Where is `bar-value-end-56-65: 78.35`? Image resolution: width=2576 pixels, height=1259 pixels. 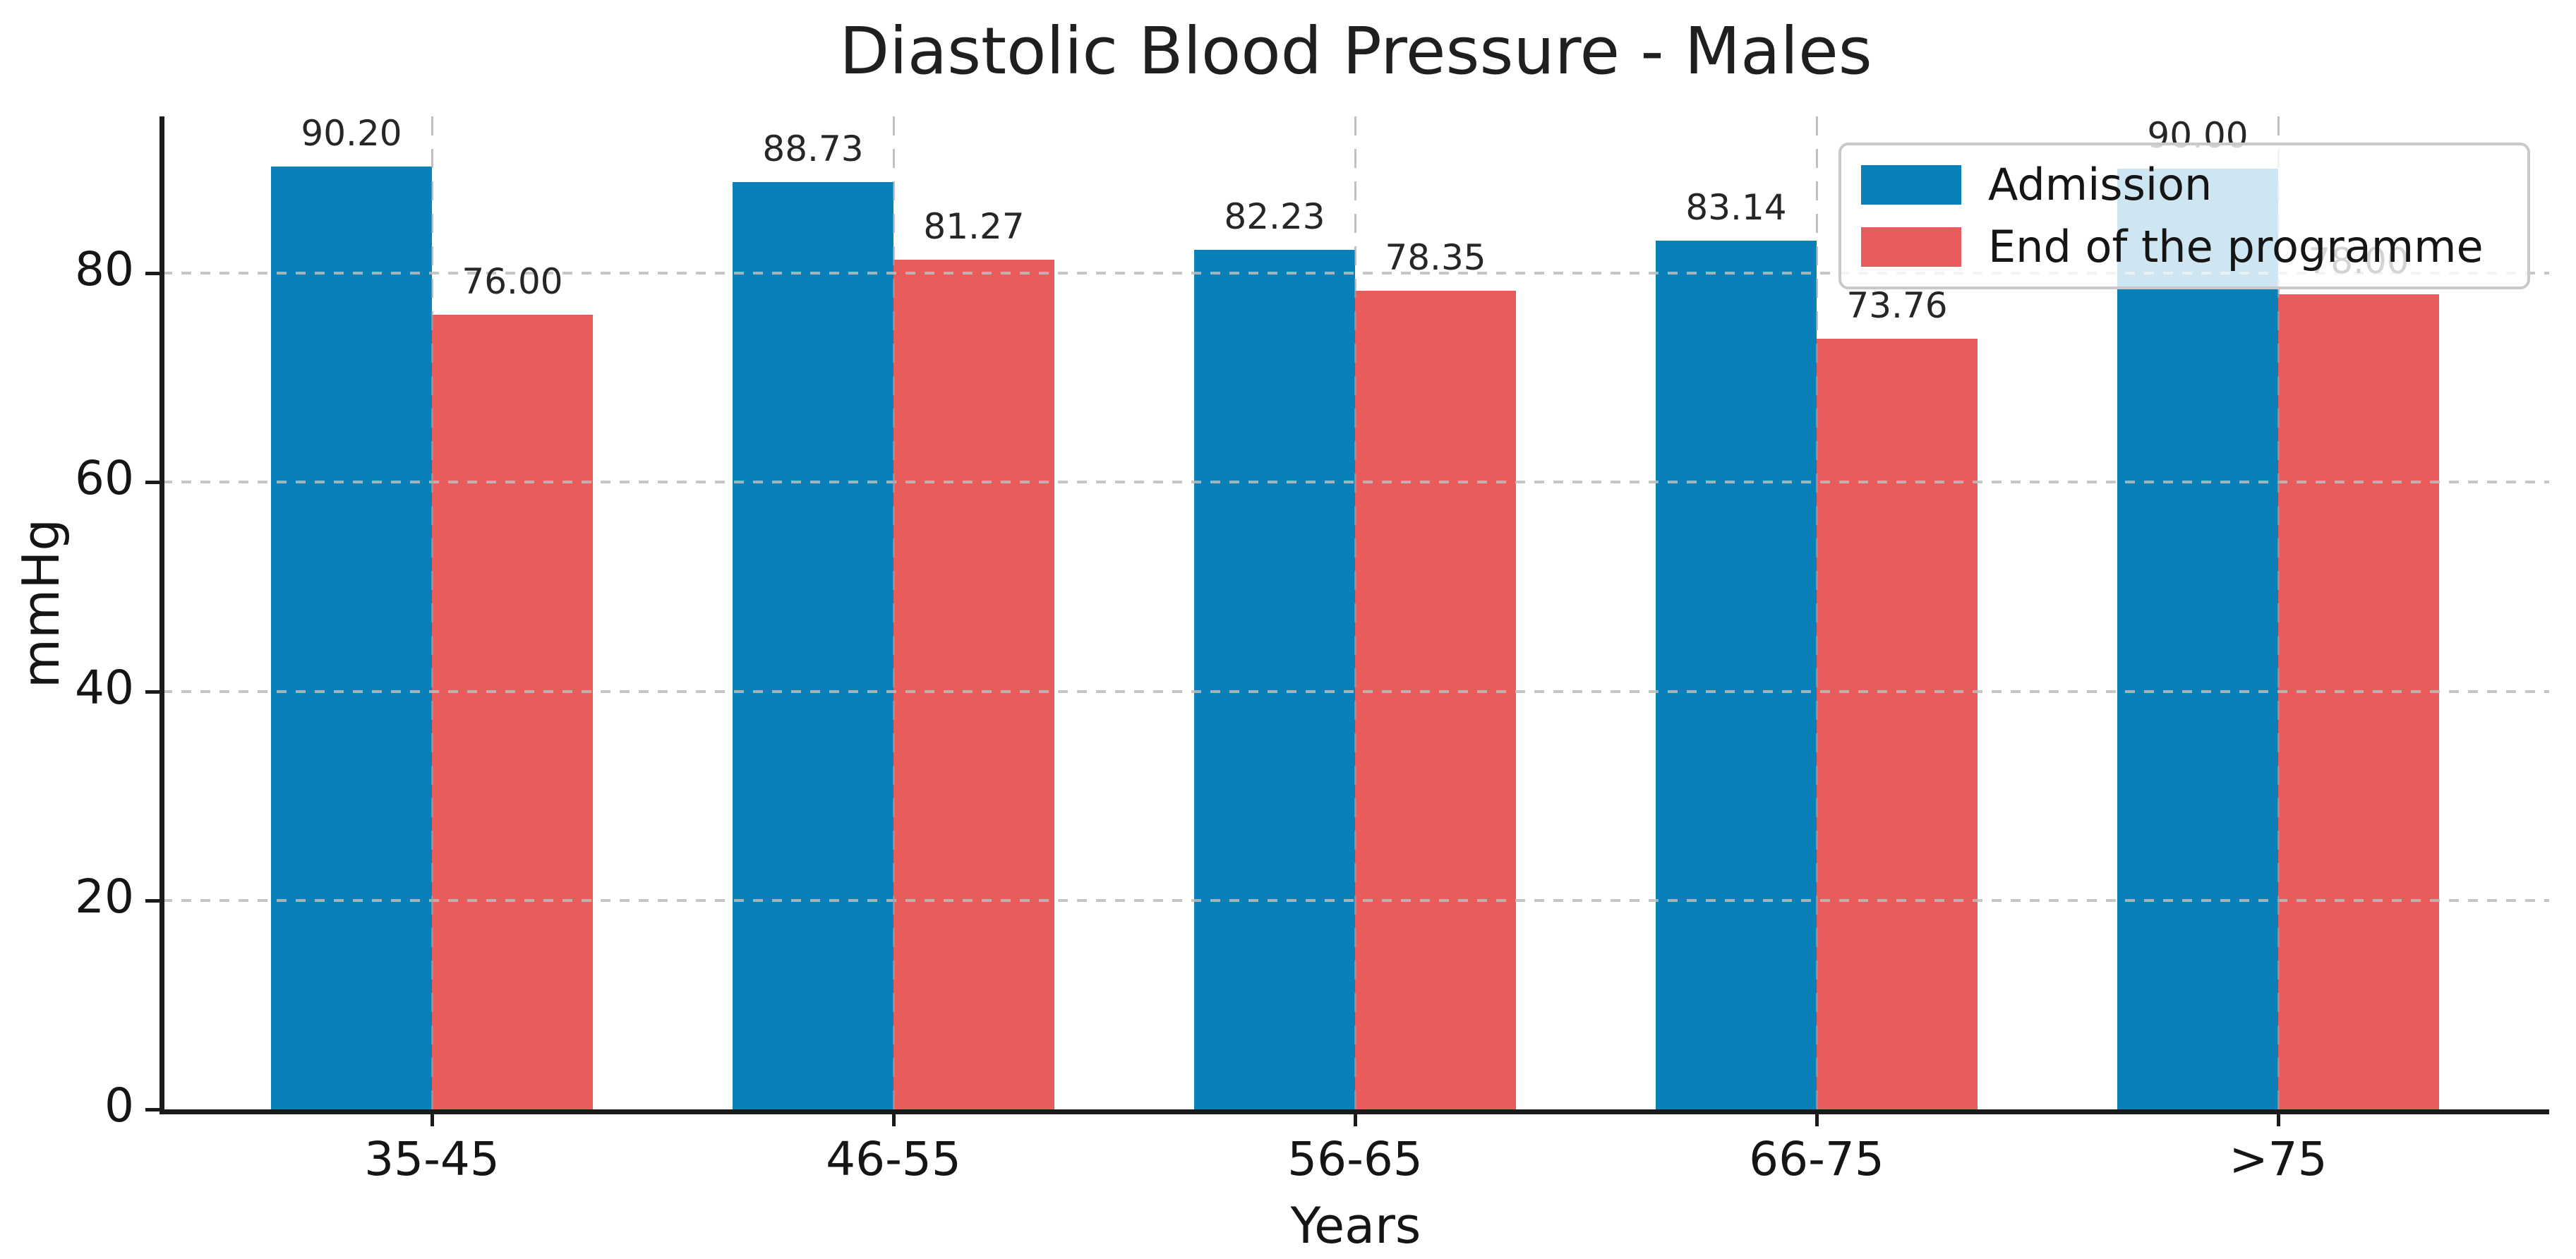 bar-value-end-56-65: 78.35 is located at coordinates (1435, 257).